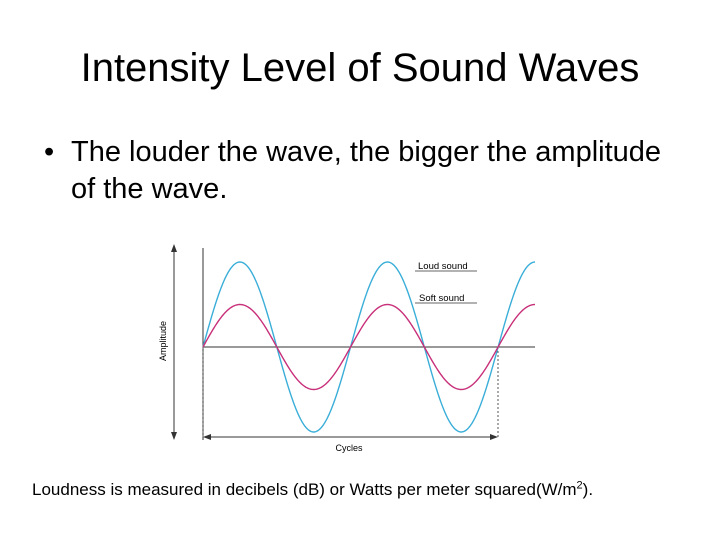 The image size is (720, 540). Describe the element at coordinates (443, 266) in the screenshot. I see `loud-sound-label: Loud sound` at that location.